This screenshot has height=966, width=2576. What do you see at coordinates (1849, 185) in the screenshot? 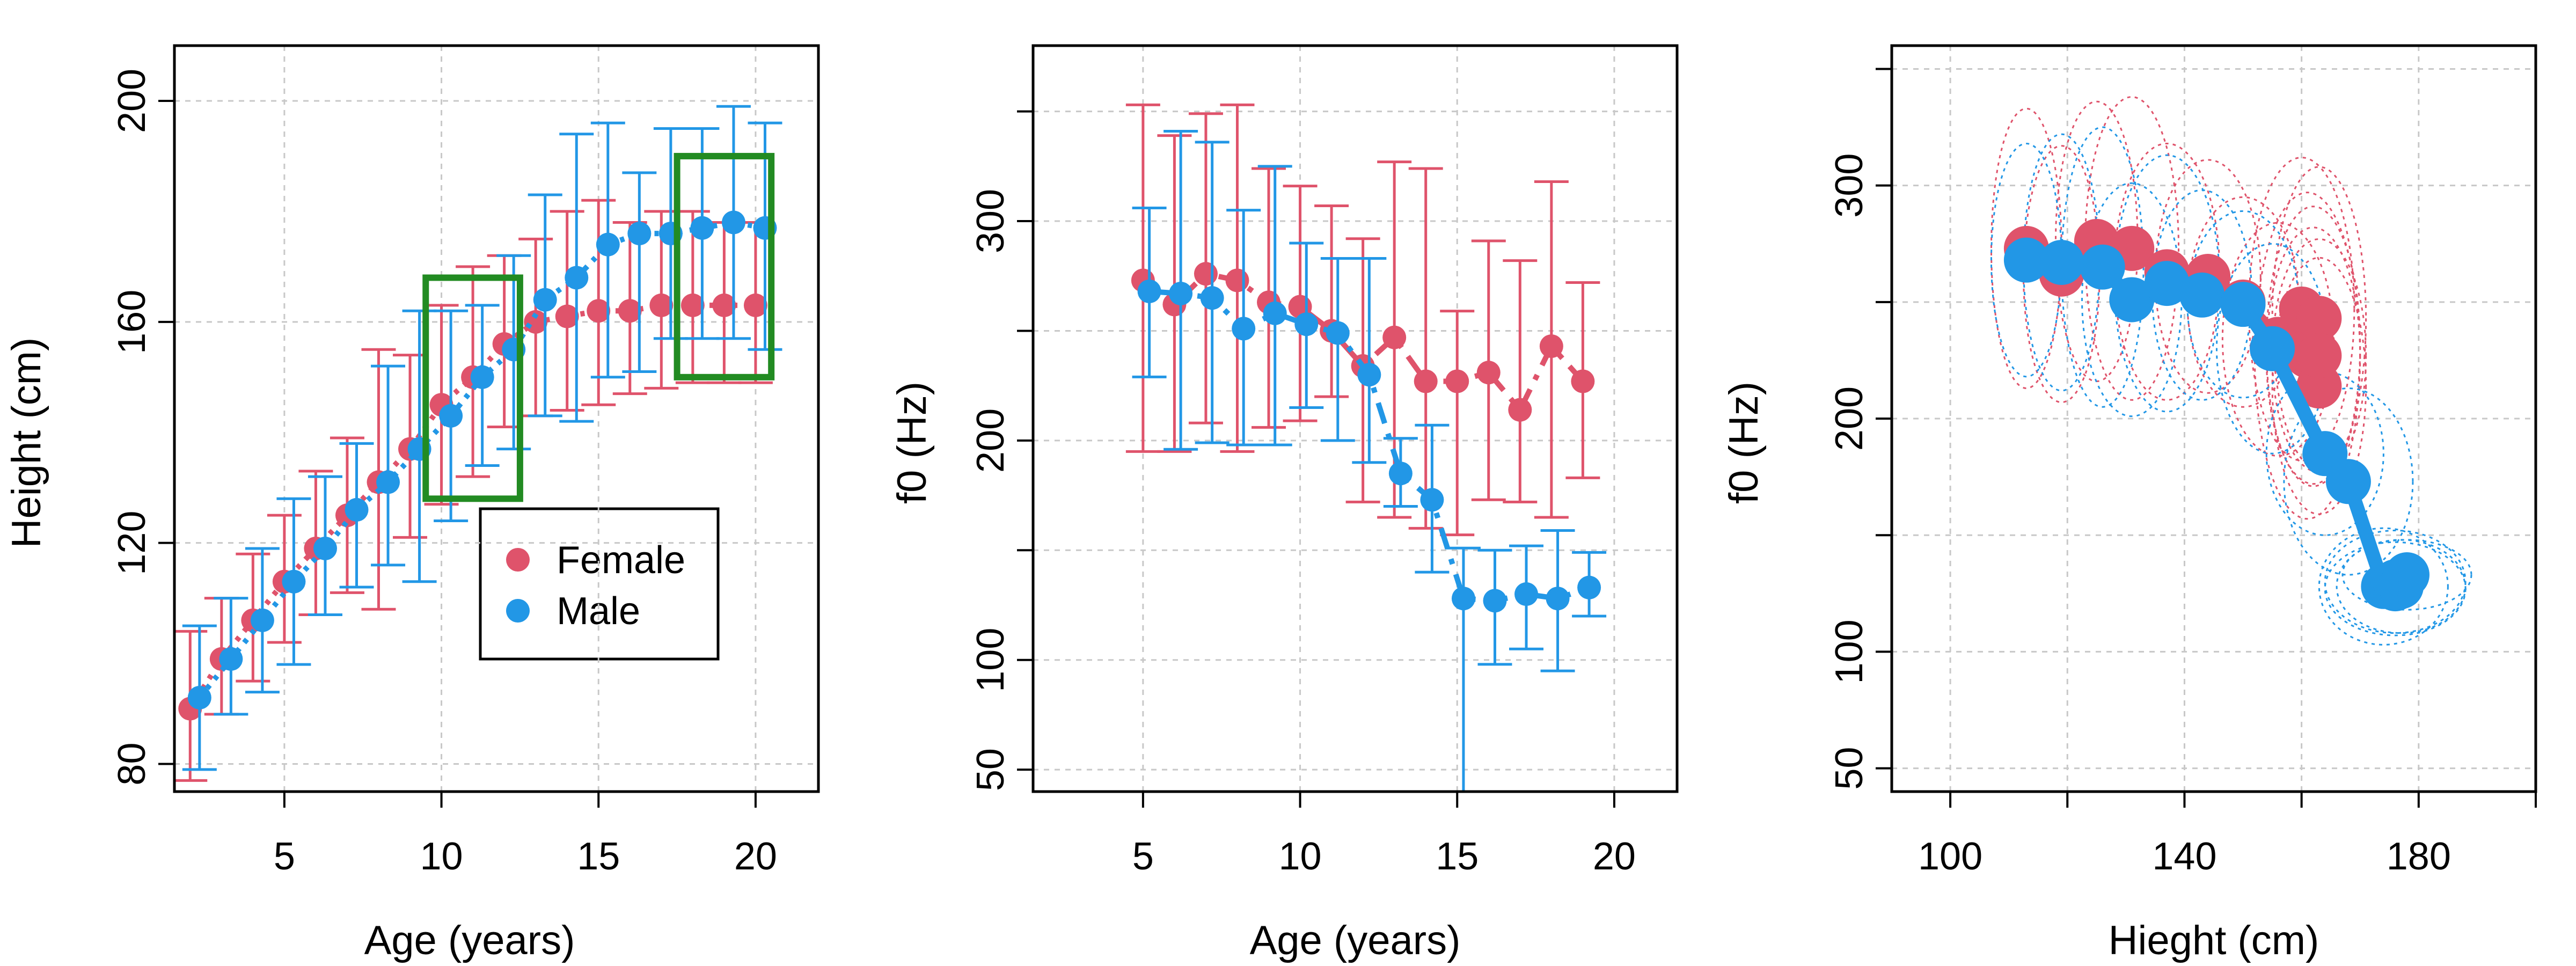
I see `y-tick-label: 300` at bounding box center [1849, 185].